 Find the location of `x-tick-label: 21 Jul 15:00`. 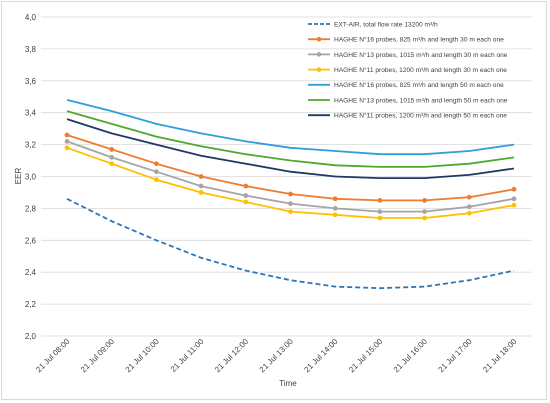

x-tick-label: 21 Jul 15:00 is located at coordinates (366, 356).